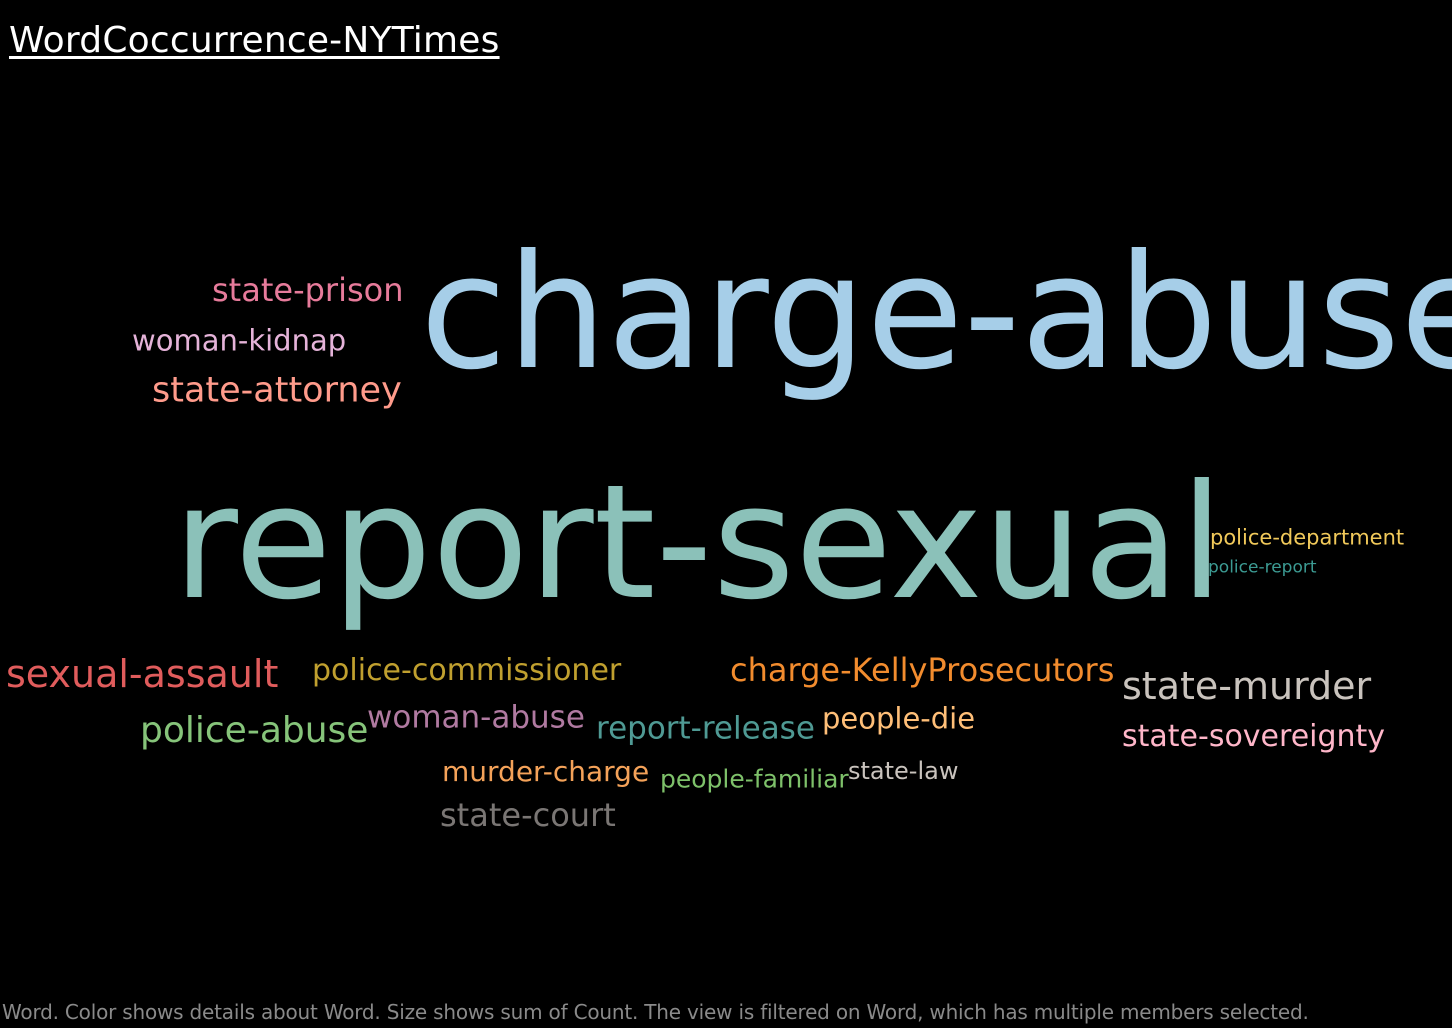 Image resolution: width=1452 pixels, height=1028 pixels. Describe the element at coordinates (254, 40) in the screenshot. I see `chart-title: WordCoccurrence-NYTimes` at that location.